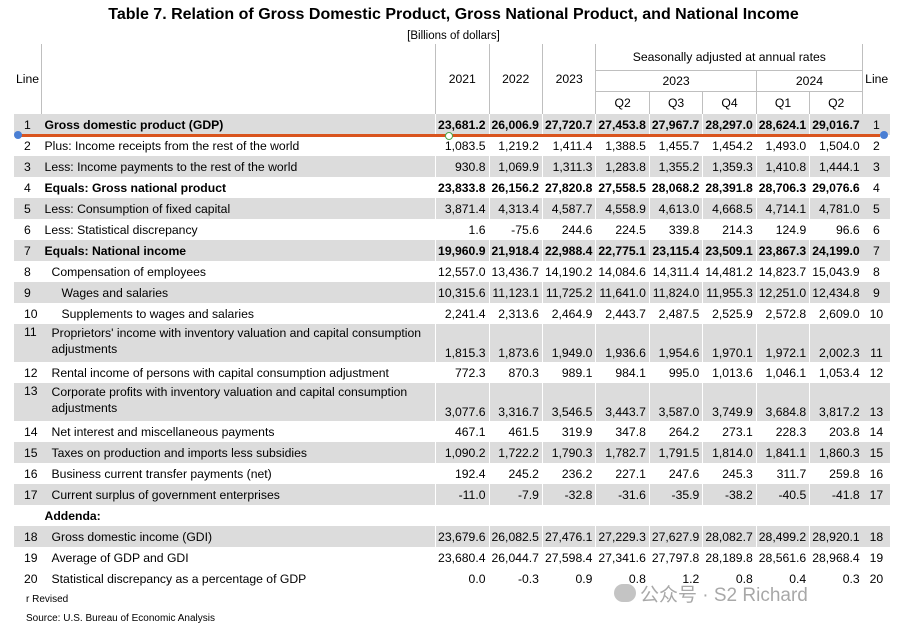 This screenshot has width=907, height=631. Describe the element at coordinates (884, 135) in the screenshot. I see `highlight-handle-right` at that location.